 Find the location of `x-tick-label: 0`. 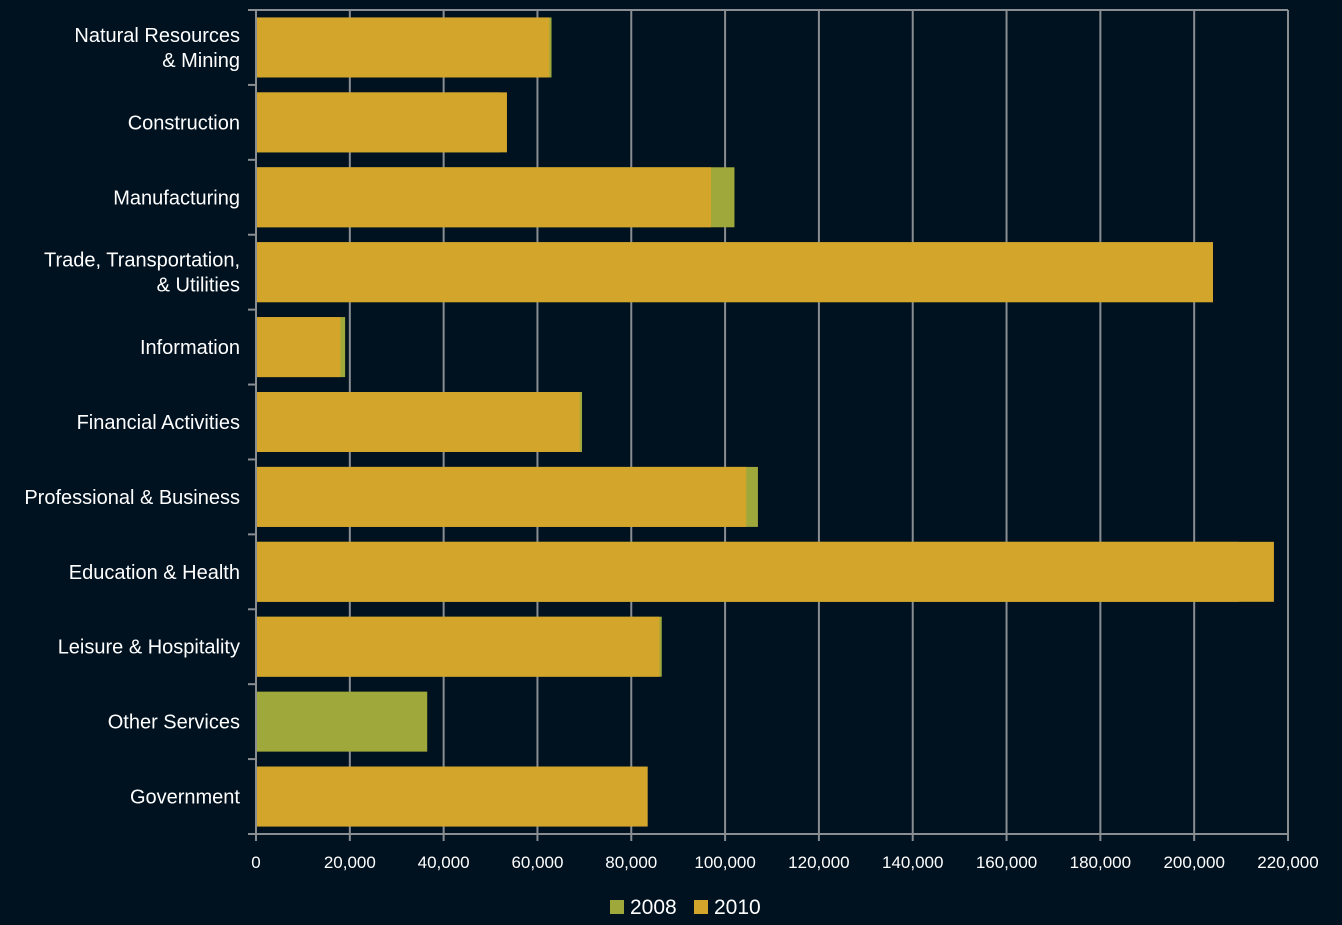

x-tick-label: 0 is located at coordinates (255, 862).